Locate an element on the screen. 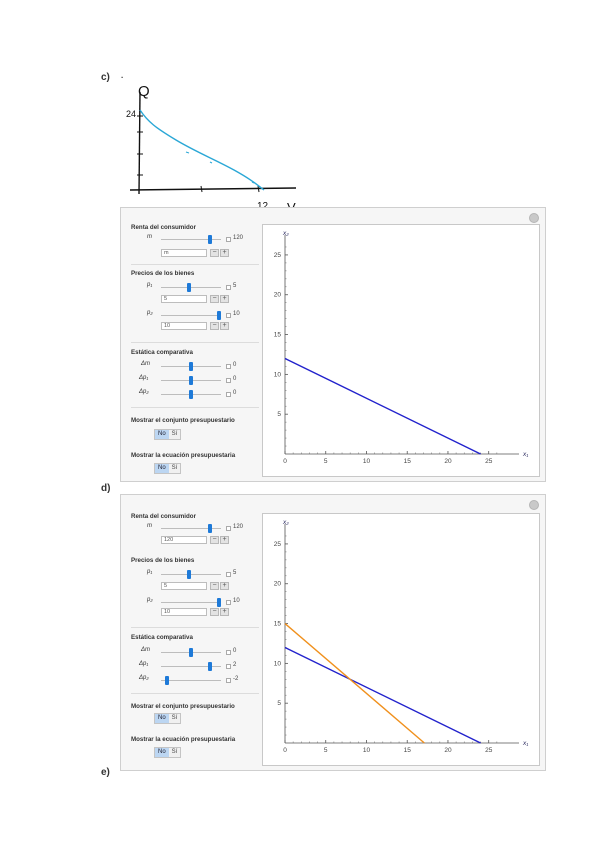 Image resolution: width=599 pixels, height=848 pixels. sketch-dots is located at coordinates (220, 167).